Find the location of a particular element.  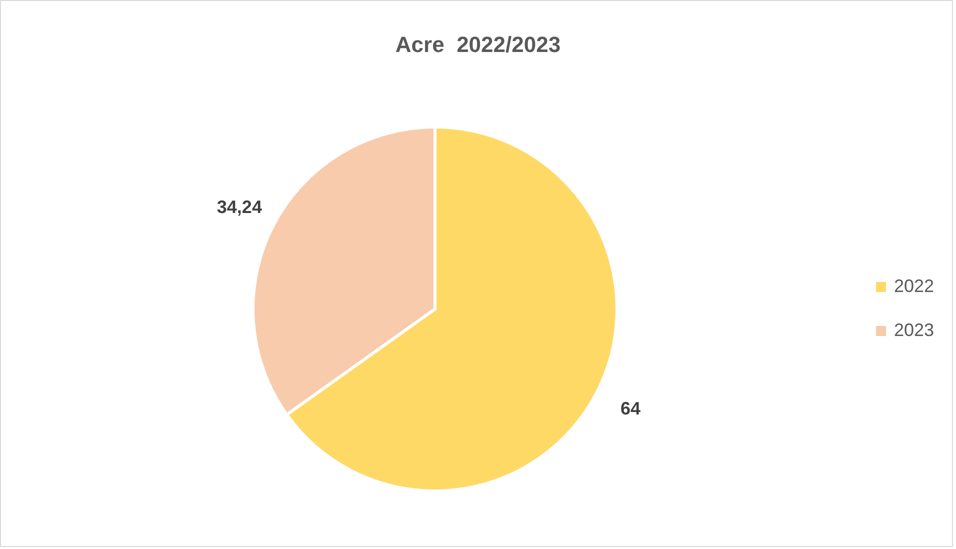

data-label: 64 is located at coordinates (630, 408).